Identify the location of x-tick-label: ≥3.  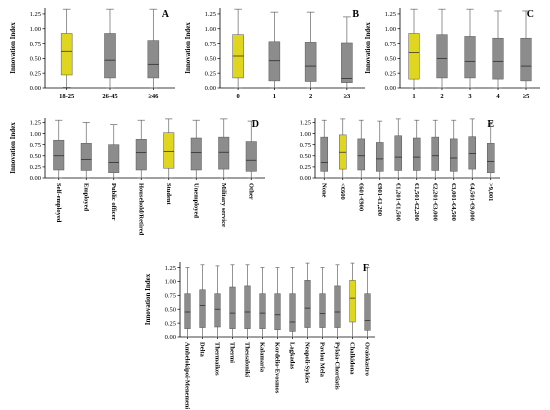
(347, 96).